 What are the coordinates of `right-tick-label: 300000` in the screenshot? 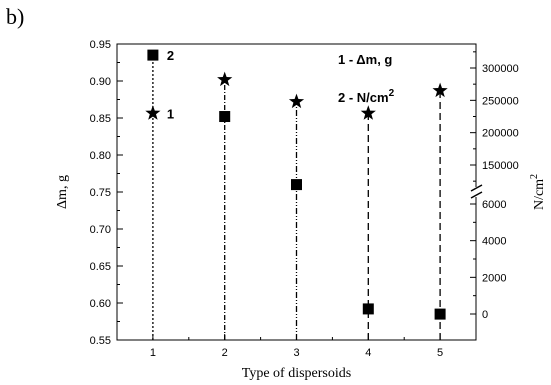 It's located at (500, 69).